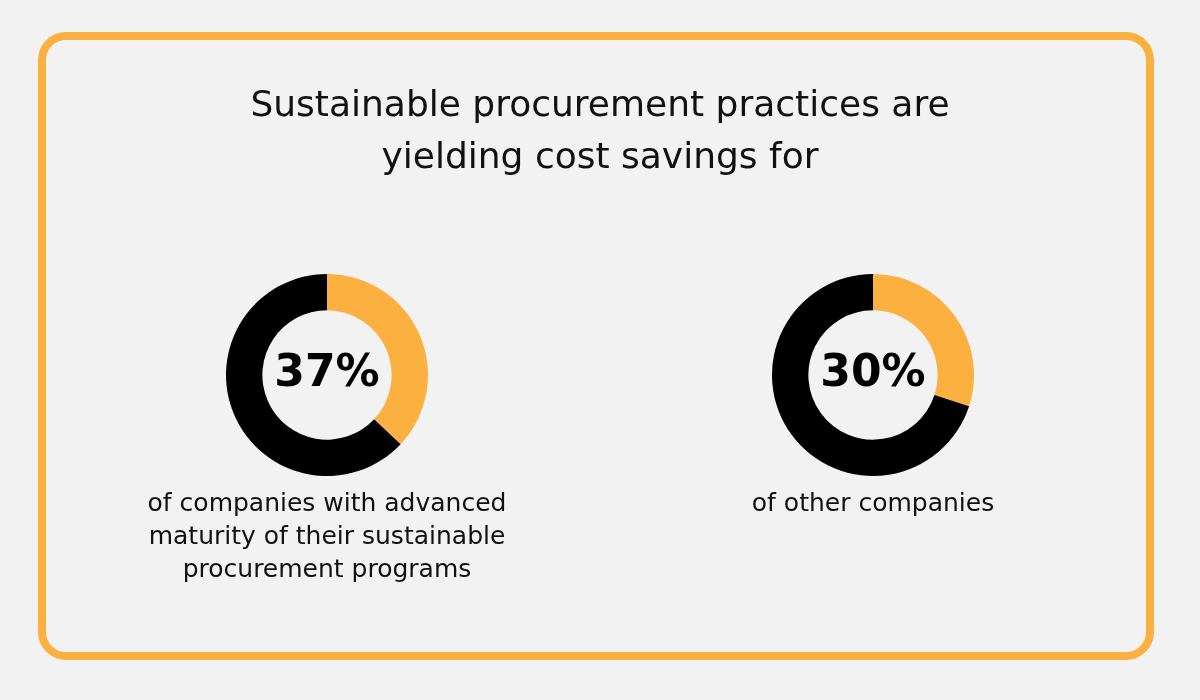 Image resolution: width=1200 pixels, height=700 pixels. I want to click on data-label: 37%, so click(327, 371).